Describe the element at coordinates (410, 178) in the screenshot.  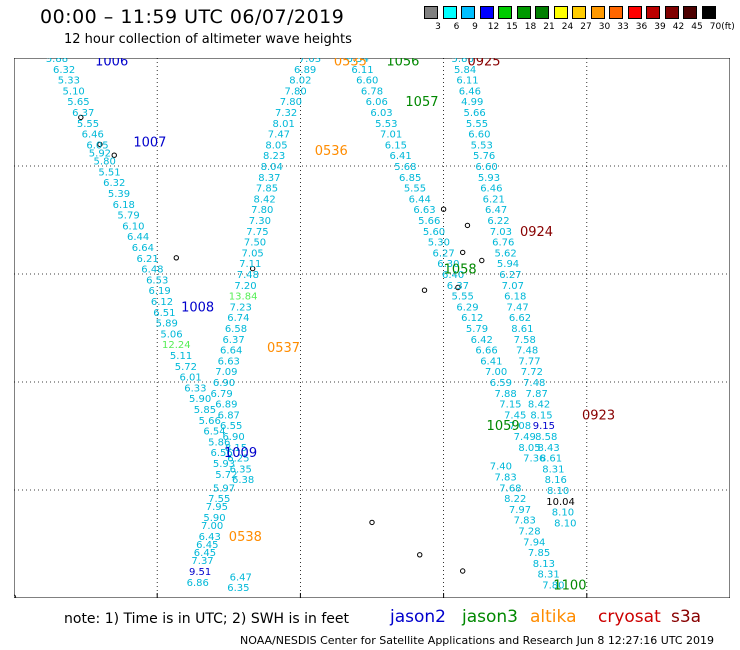
I see `swh-value: 6.85` at that location.